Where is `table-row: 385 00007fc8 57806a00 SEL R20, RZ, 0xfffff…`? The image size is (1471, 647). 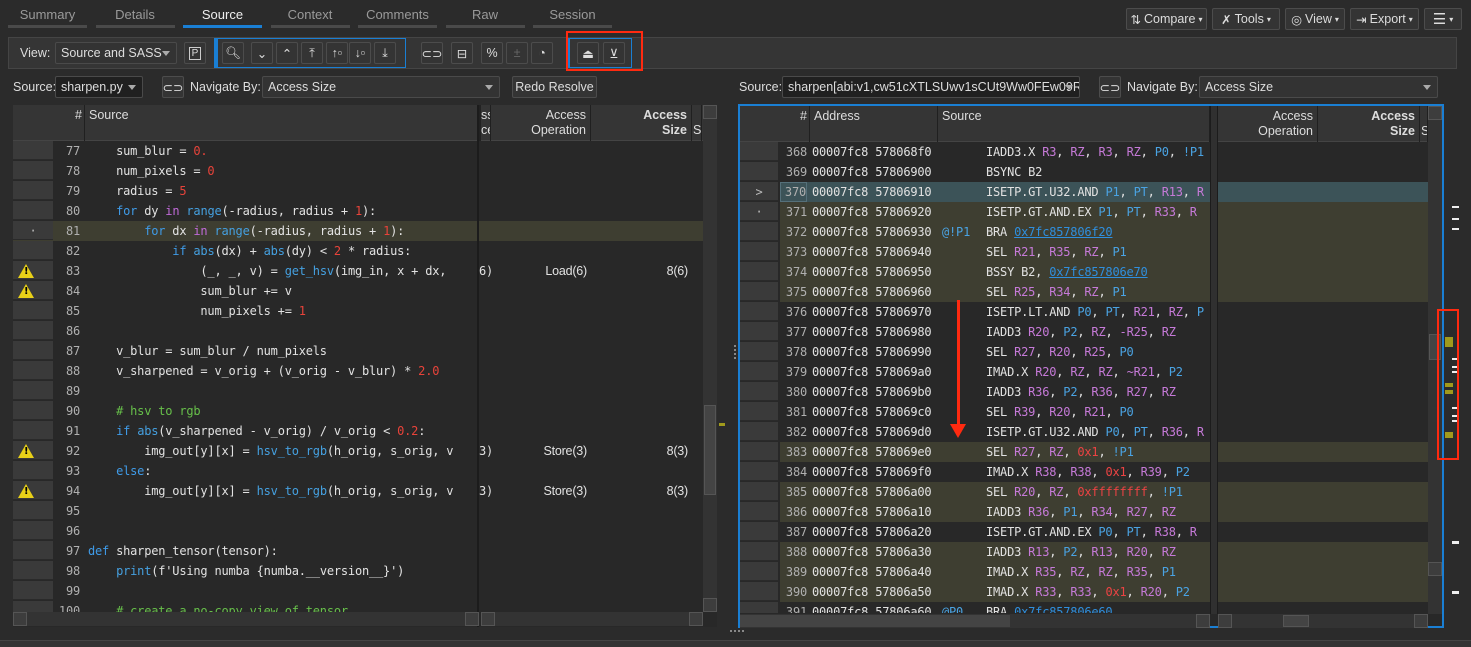 table-row: 385 00007fc8 57806a00 SEL R20, RZ, 0xfffff… is located at coordinates (1084, 492).